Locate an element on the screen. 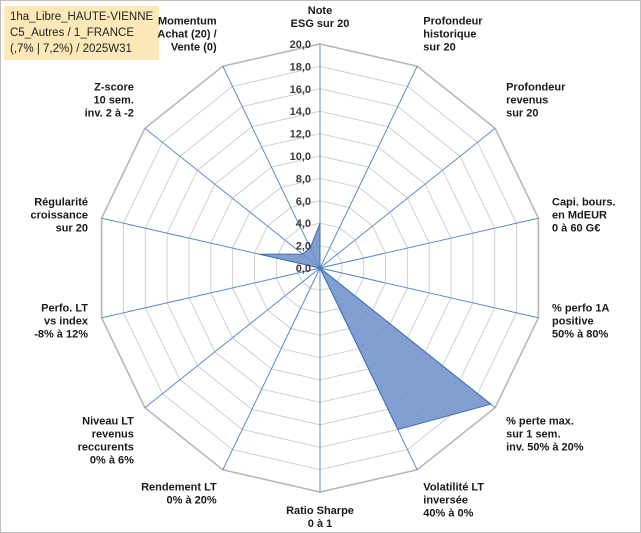 The width and height of the screenshot is (641, 533). axis-label: Z-score 10 sem. inv. 2 à -2 is located at coordinates (109, 101).